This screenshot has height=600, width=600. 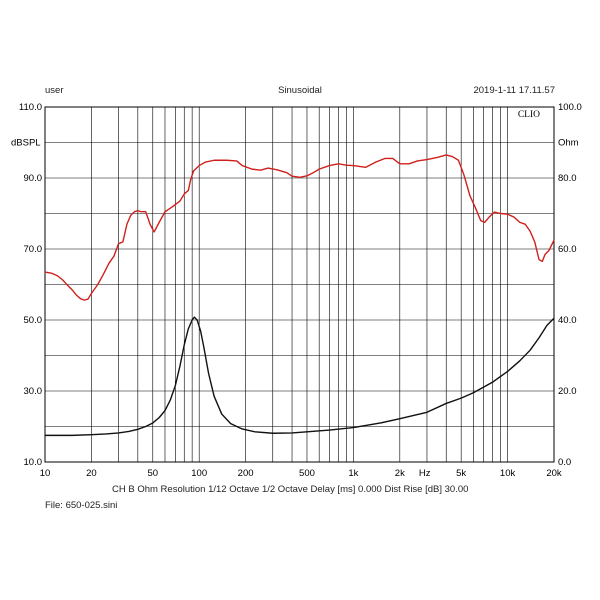 I want to click on x-tick-label: 20k, so click(x=554, y=473).